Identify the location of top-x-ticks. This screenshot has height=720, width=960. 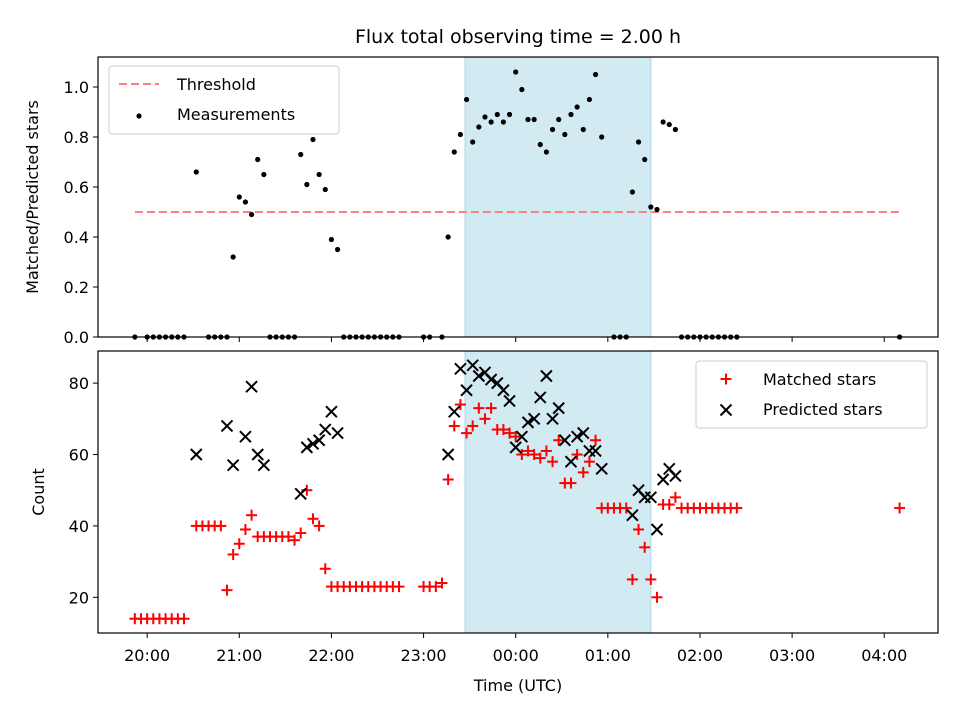
(515, 339).